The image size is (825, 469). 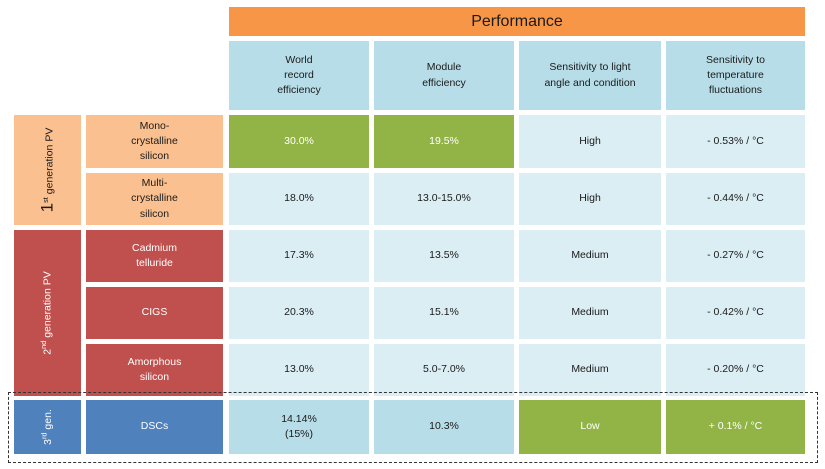 What do you see at coordinates (154, 141) in the screenshot?
I see `tech-mono-crystalline: Mono- crystalline silicon` at bounding box center [154, 141].